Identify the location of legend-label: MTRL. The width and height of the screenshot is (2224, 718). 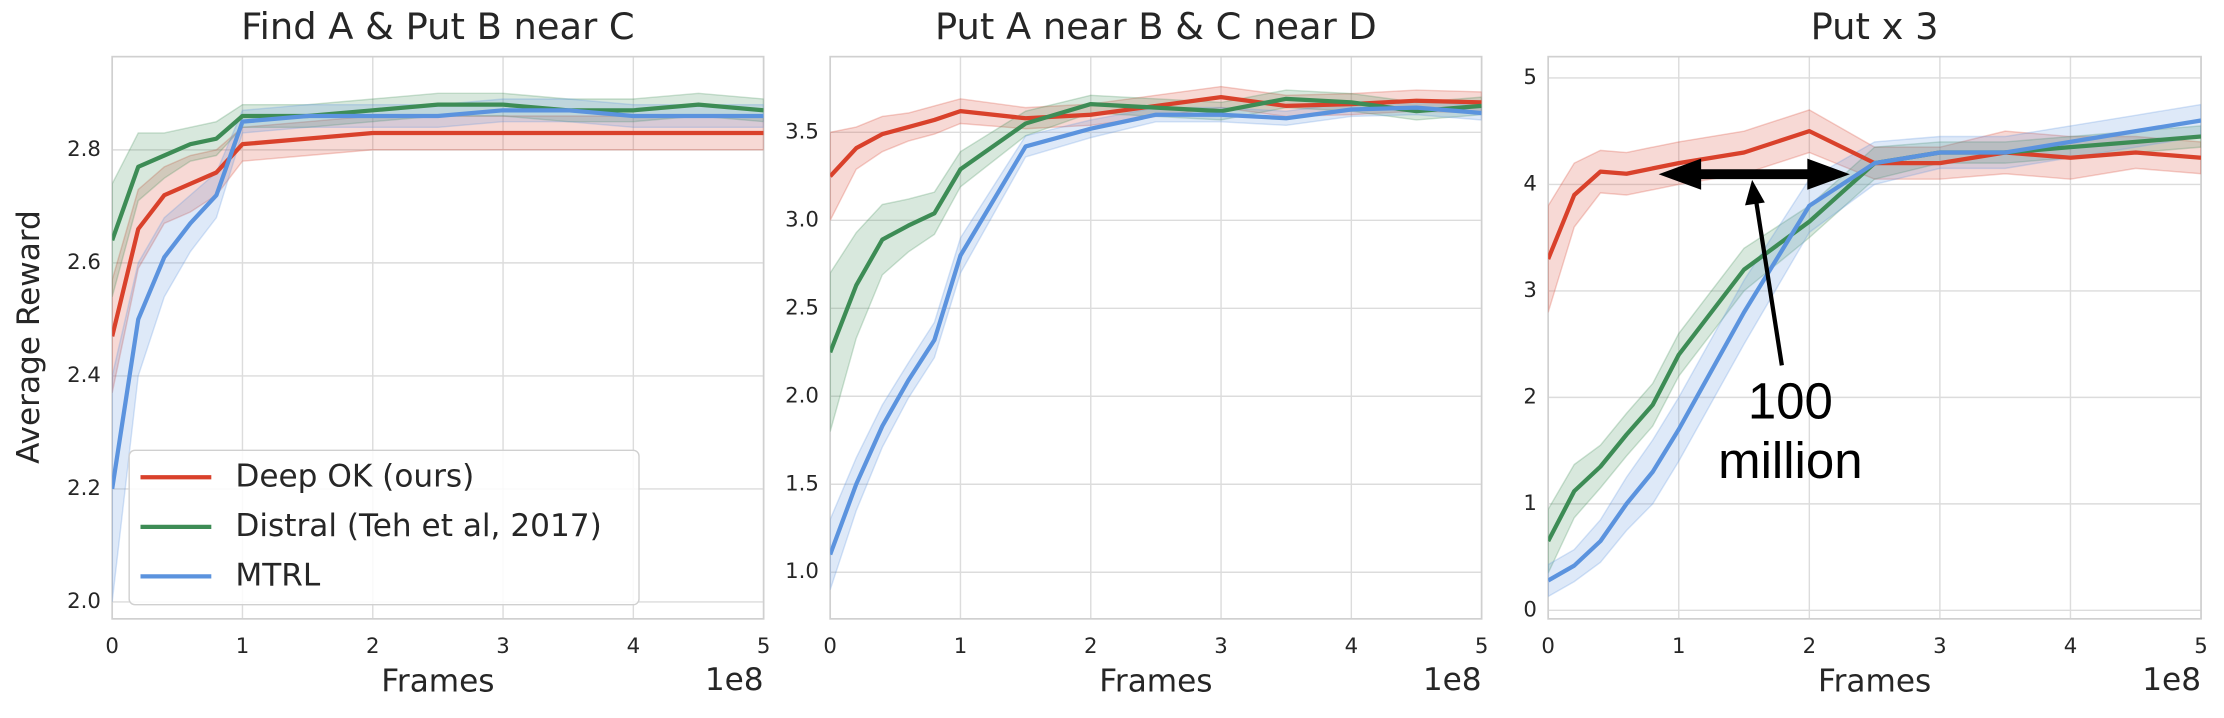
(278, 575).